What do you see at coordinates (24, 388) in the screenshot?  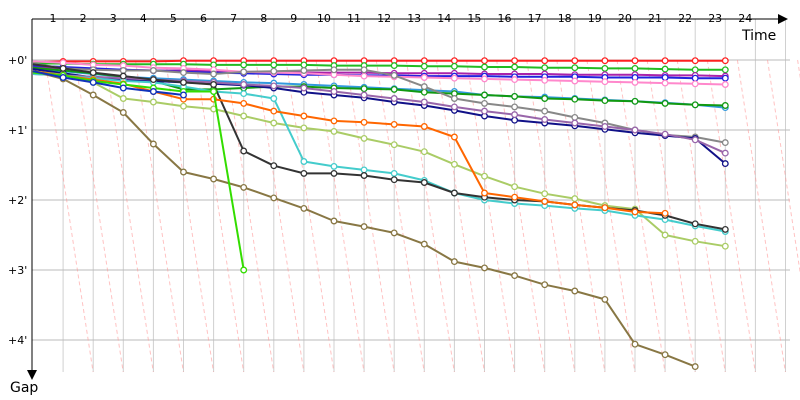 I see `y-axis-title: Gap` at bounding box center [24, 388].